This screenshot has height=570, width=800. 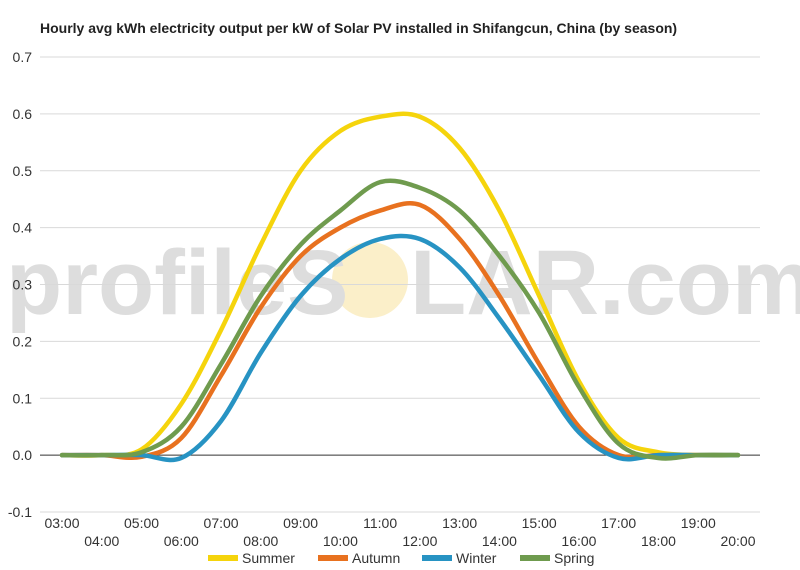 I want to click on x-tick-label: 13:00, so click(x=459, y=523).